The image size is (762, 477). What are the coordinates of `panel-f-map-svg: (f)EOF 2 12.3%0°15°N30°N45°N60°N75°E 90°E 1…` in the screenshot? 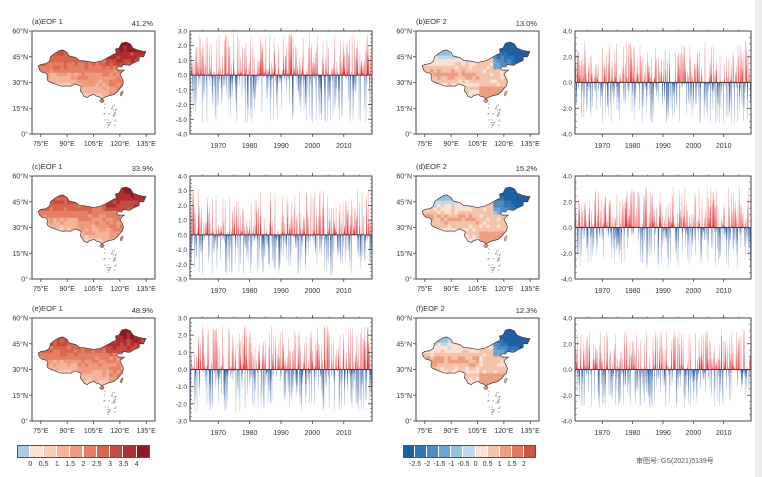 It's located at (468, 369).